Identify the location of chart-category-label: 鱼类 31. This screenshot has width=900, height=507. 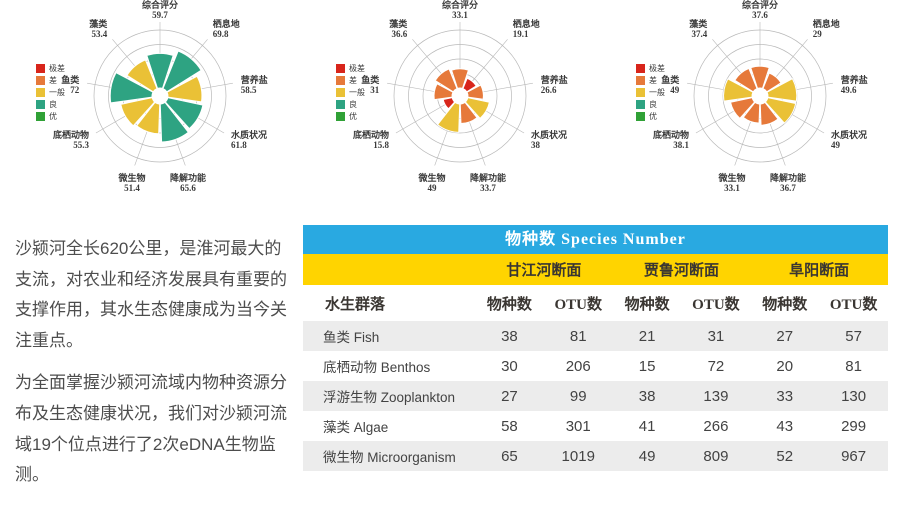
(370, 84).